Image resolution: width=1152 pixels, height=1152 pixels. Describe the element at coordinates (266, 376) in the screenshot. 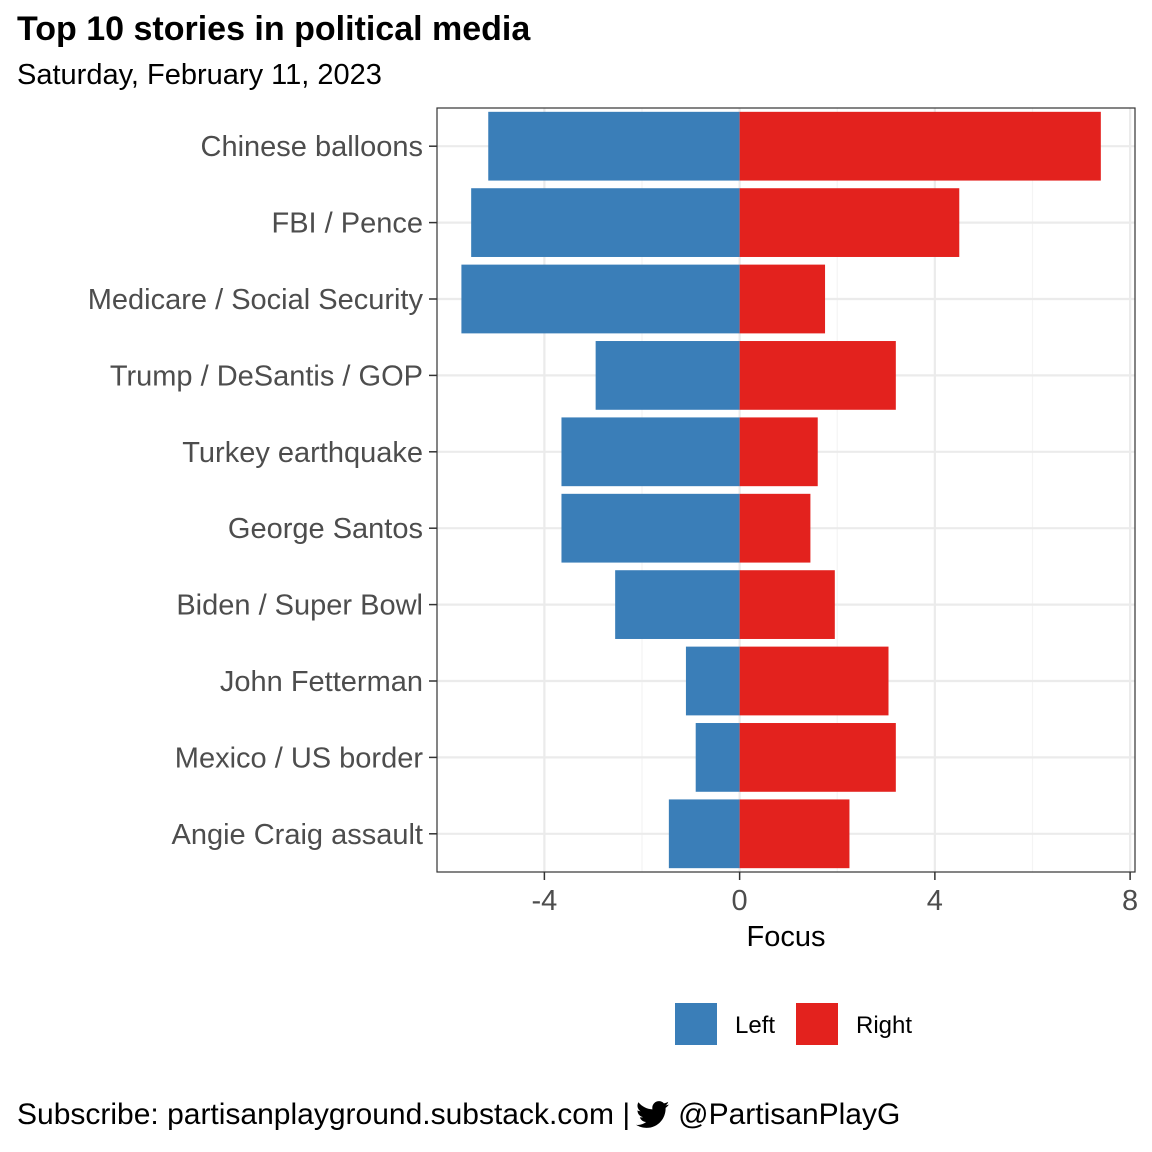

I see `y-tick-label: Trump / DeSantis / GOP` at that location.